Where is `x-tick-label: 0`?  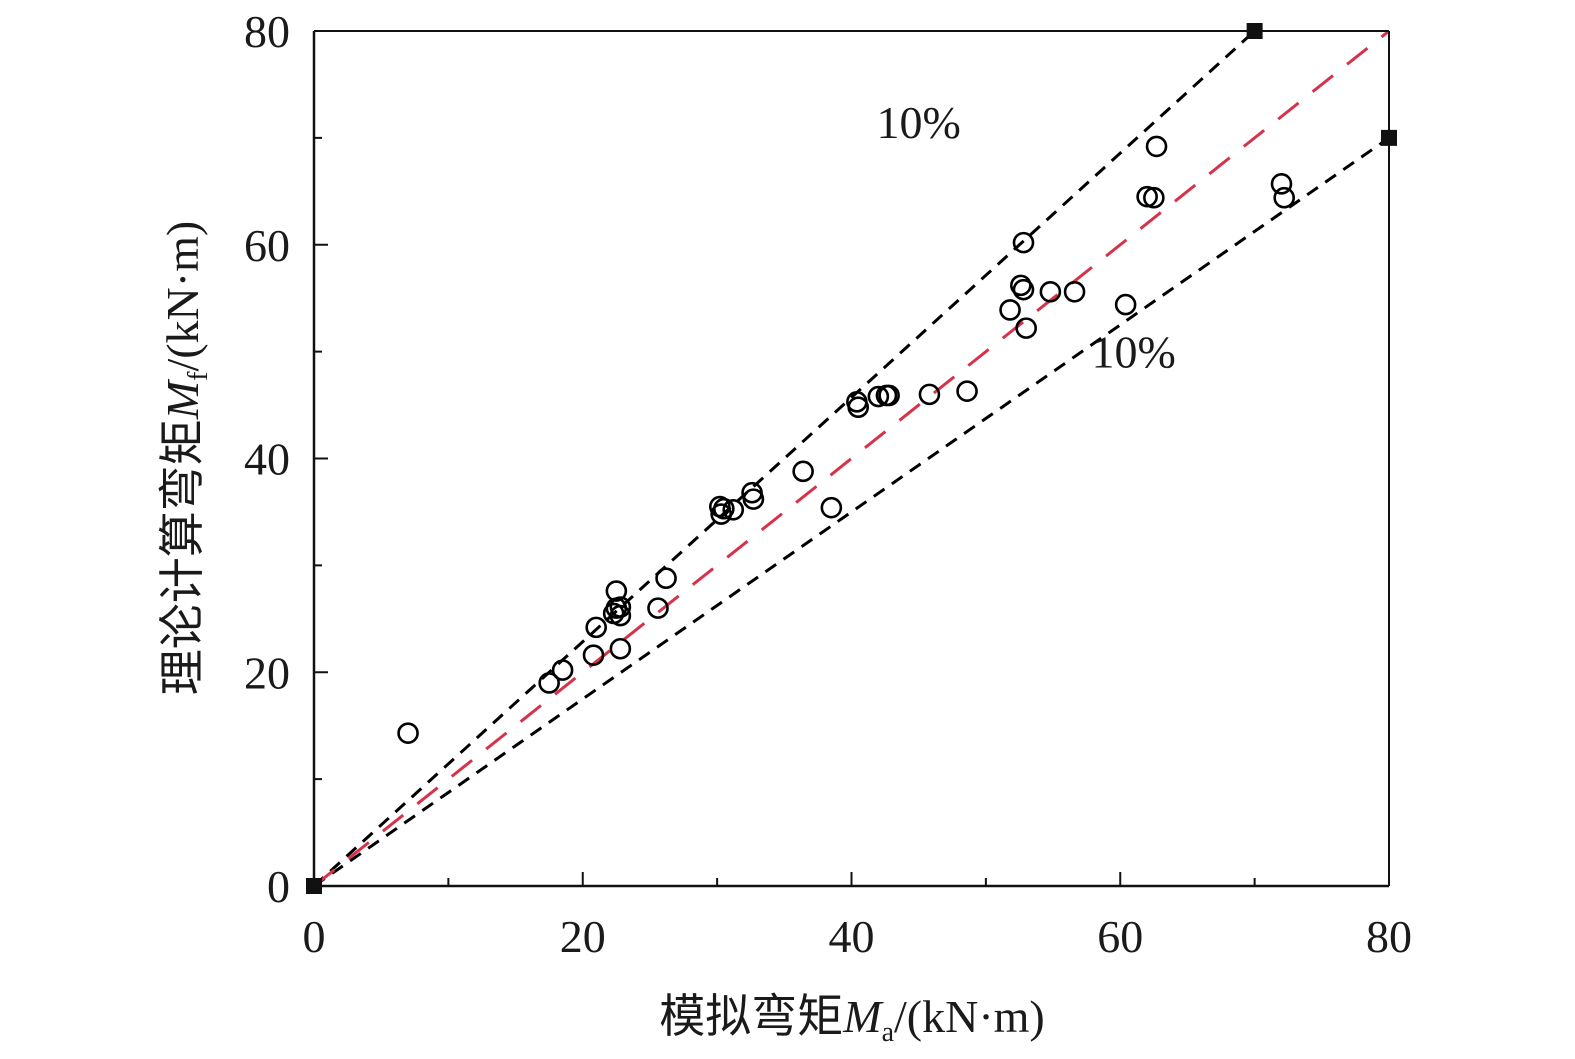 x-tick-label: 0 is located at coordinates (314, 936).